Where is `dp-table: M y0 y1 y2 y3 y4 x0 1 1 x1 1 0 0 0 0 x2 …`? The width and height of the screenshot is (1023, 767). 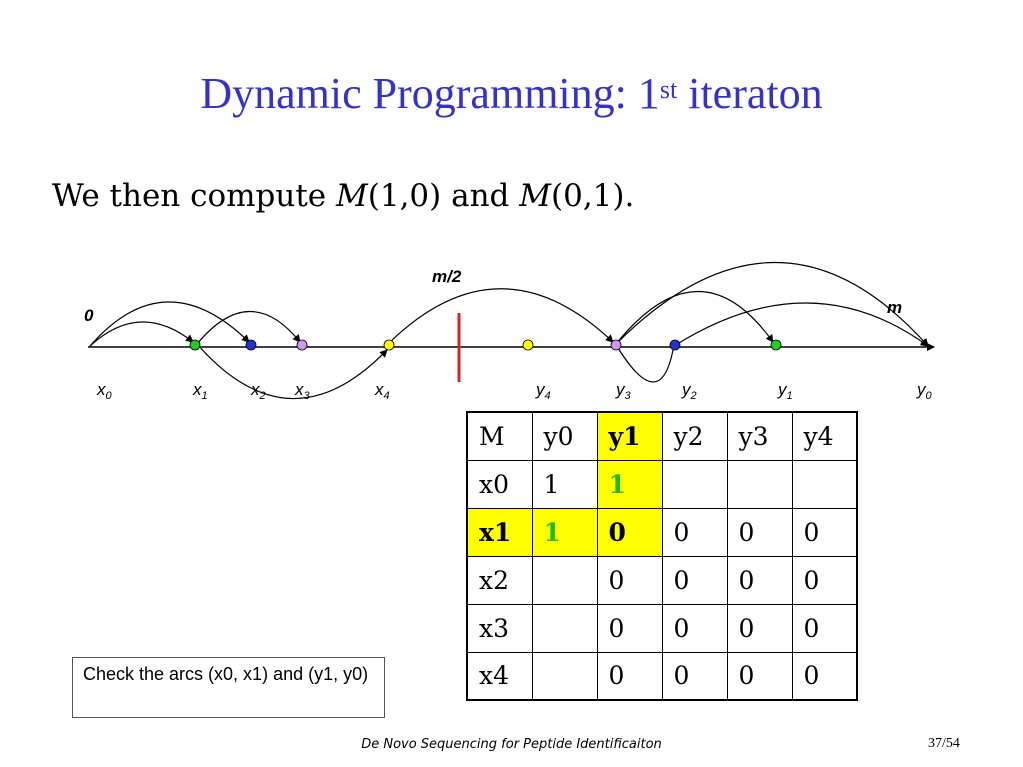 dp-table: M y0 y1 y2 y3 y4 x0 1 1 x1 1 0 0 0 0 x2 … is located at coordinates (662, 556).